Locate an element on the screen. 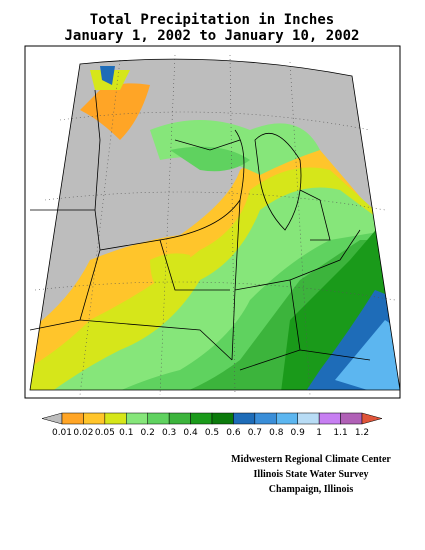 This screenshot has width=425, height=550. credit: Illinois State Water Survey is located at coordinates (311, 474).